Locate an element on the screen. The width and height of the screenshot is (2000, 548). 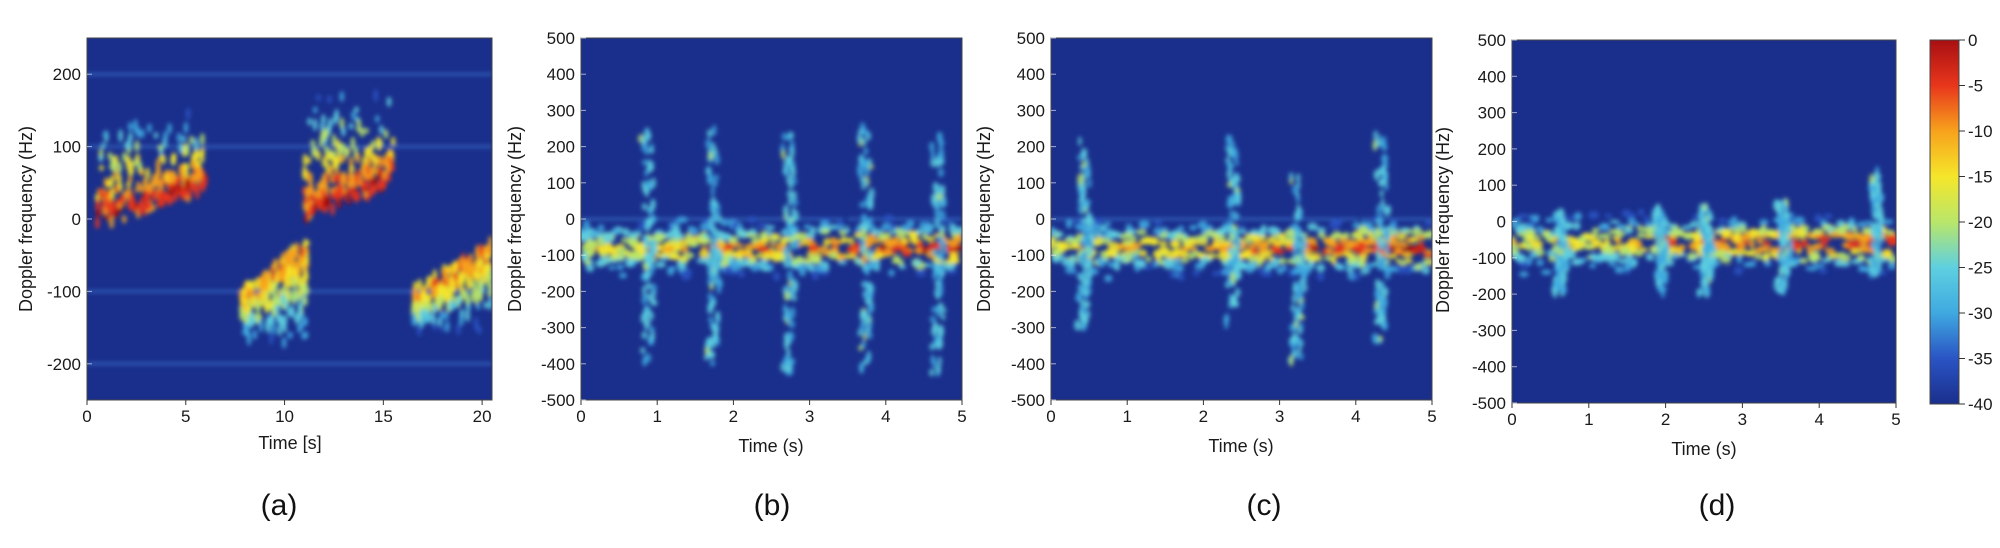
colorbar-tick-label: 0 is located at coordinates (1972, 40).